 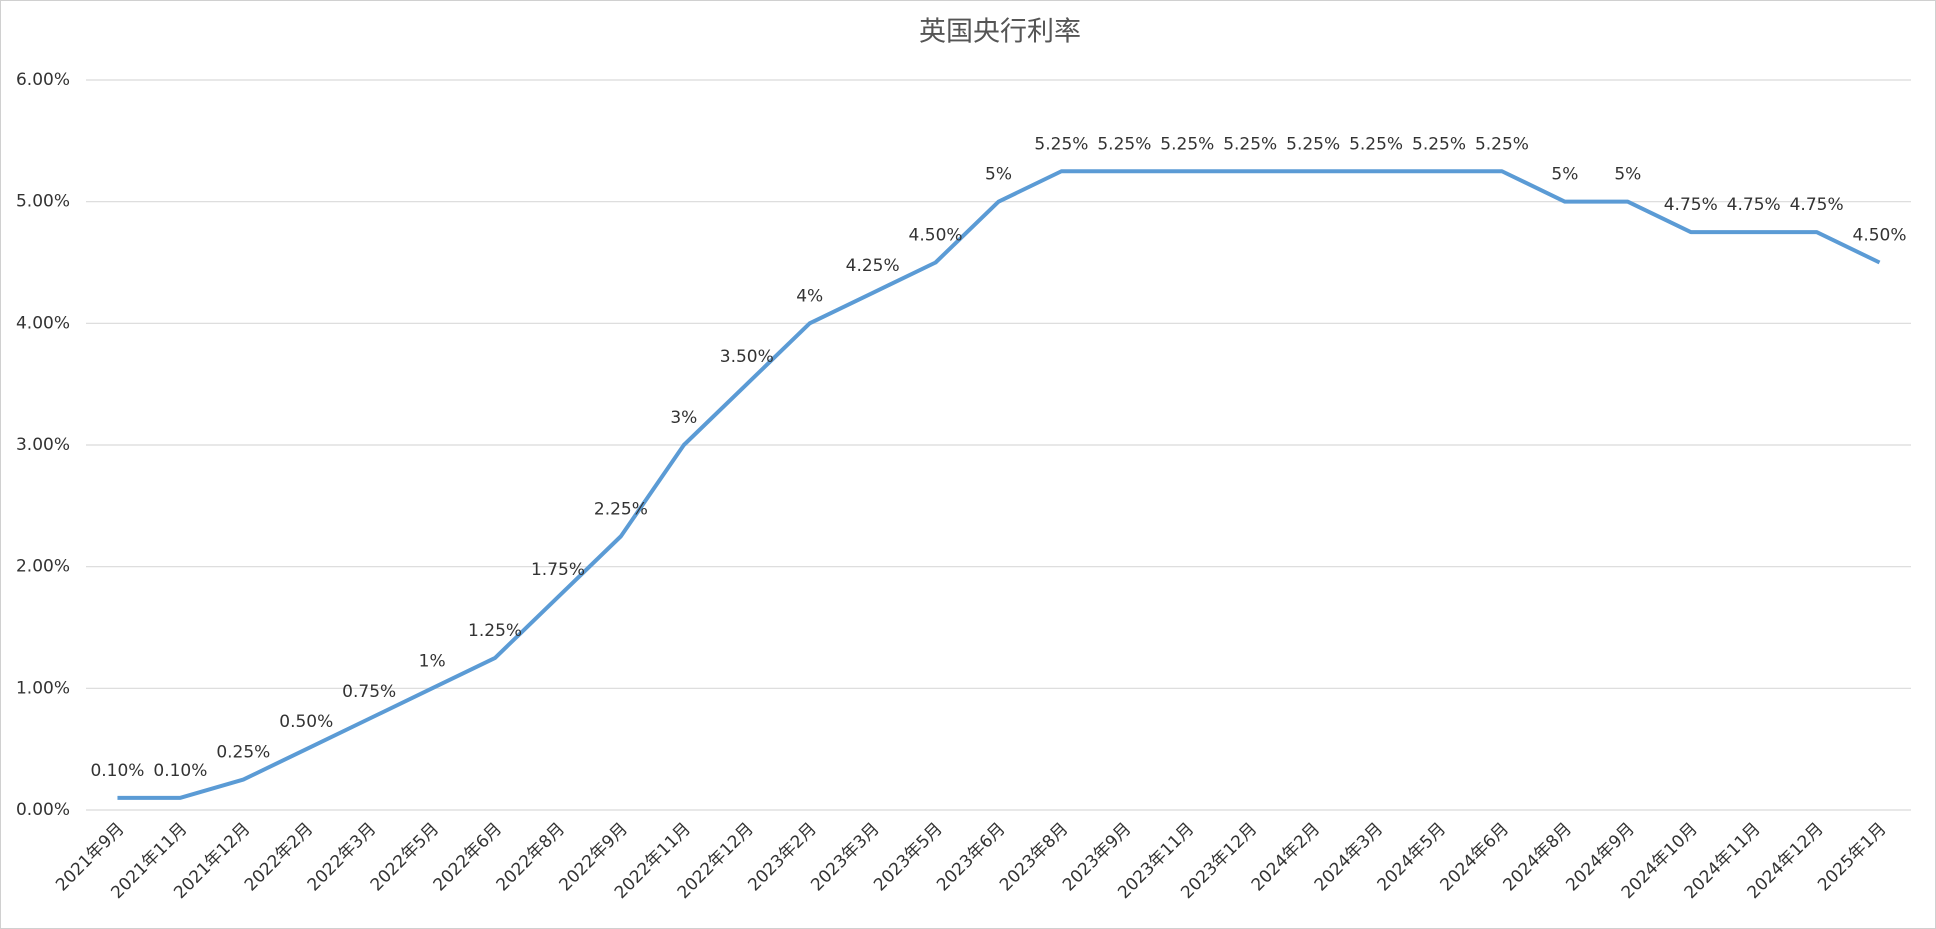 I want to click on y-tick-label: 6.00%, so click(x=43, y=80).